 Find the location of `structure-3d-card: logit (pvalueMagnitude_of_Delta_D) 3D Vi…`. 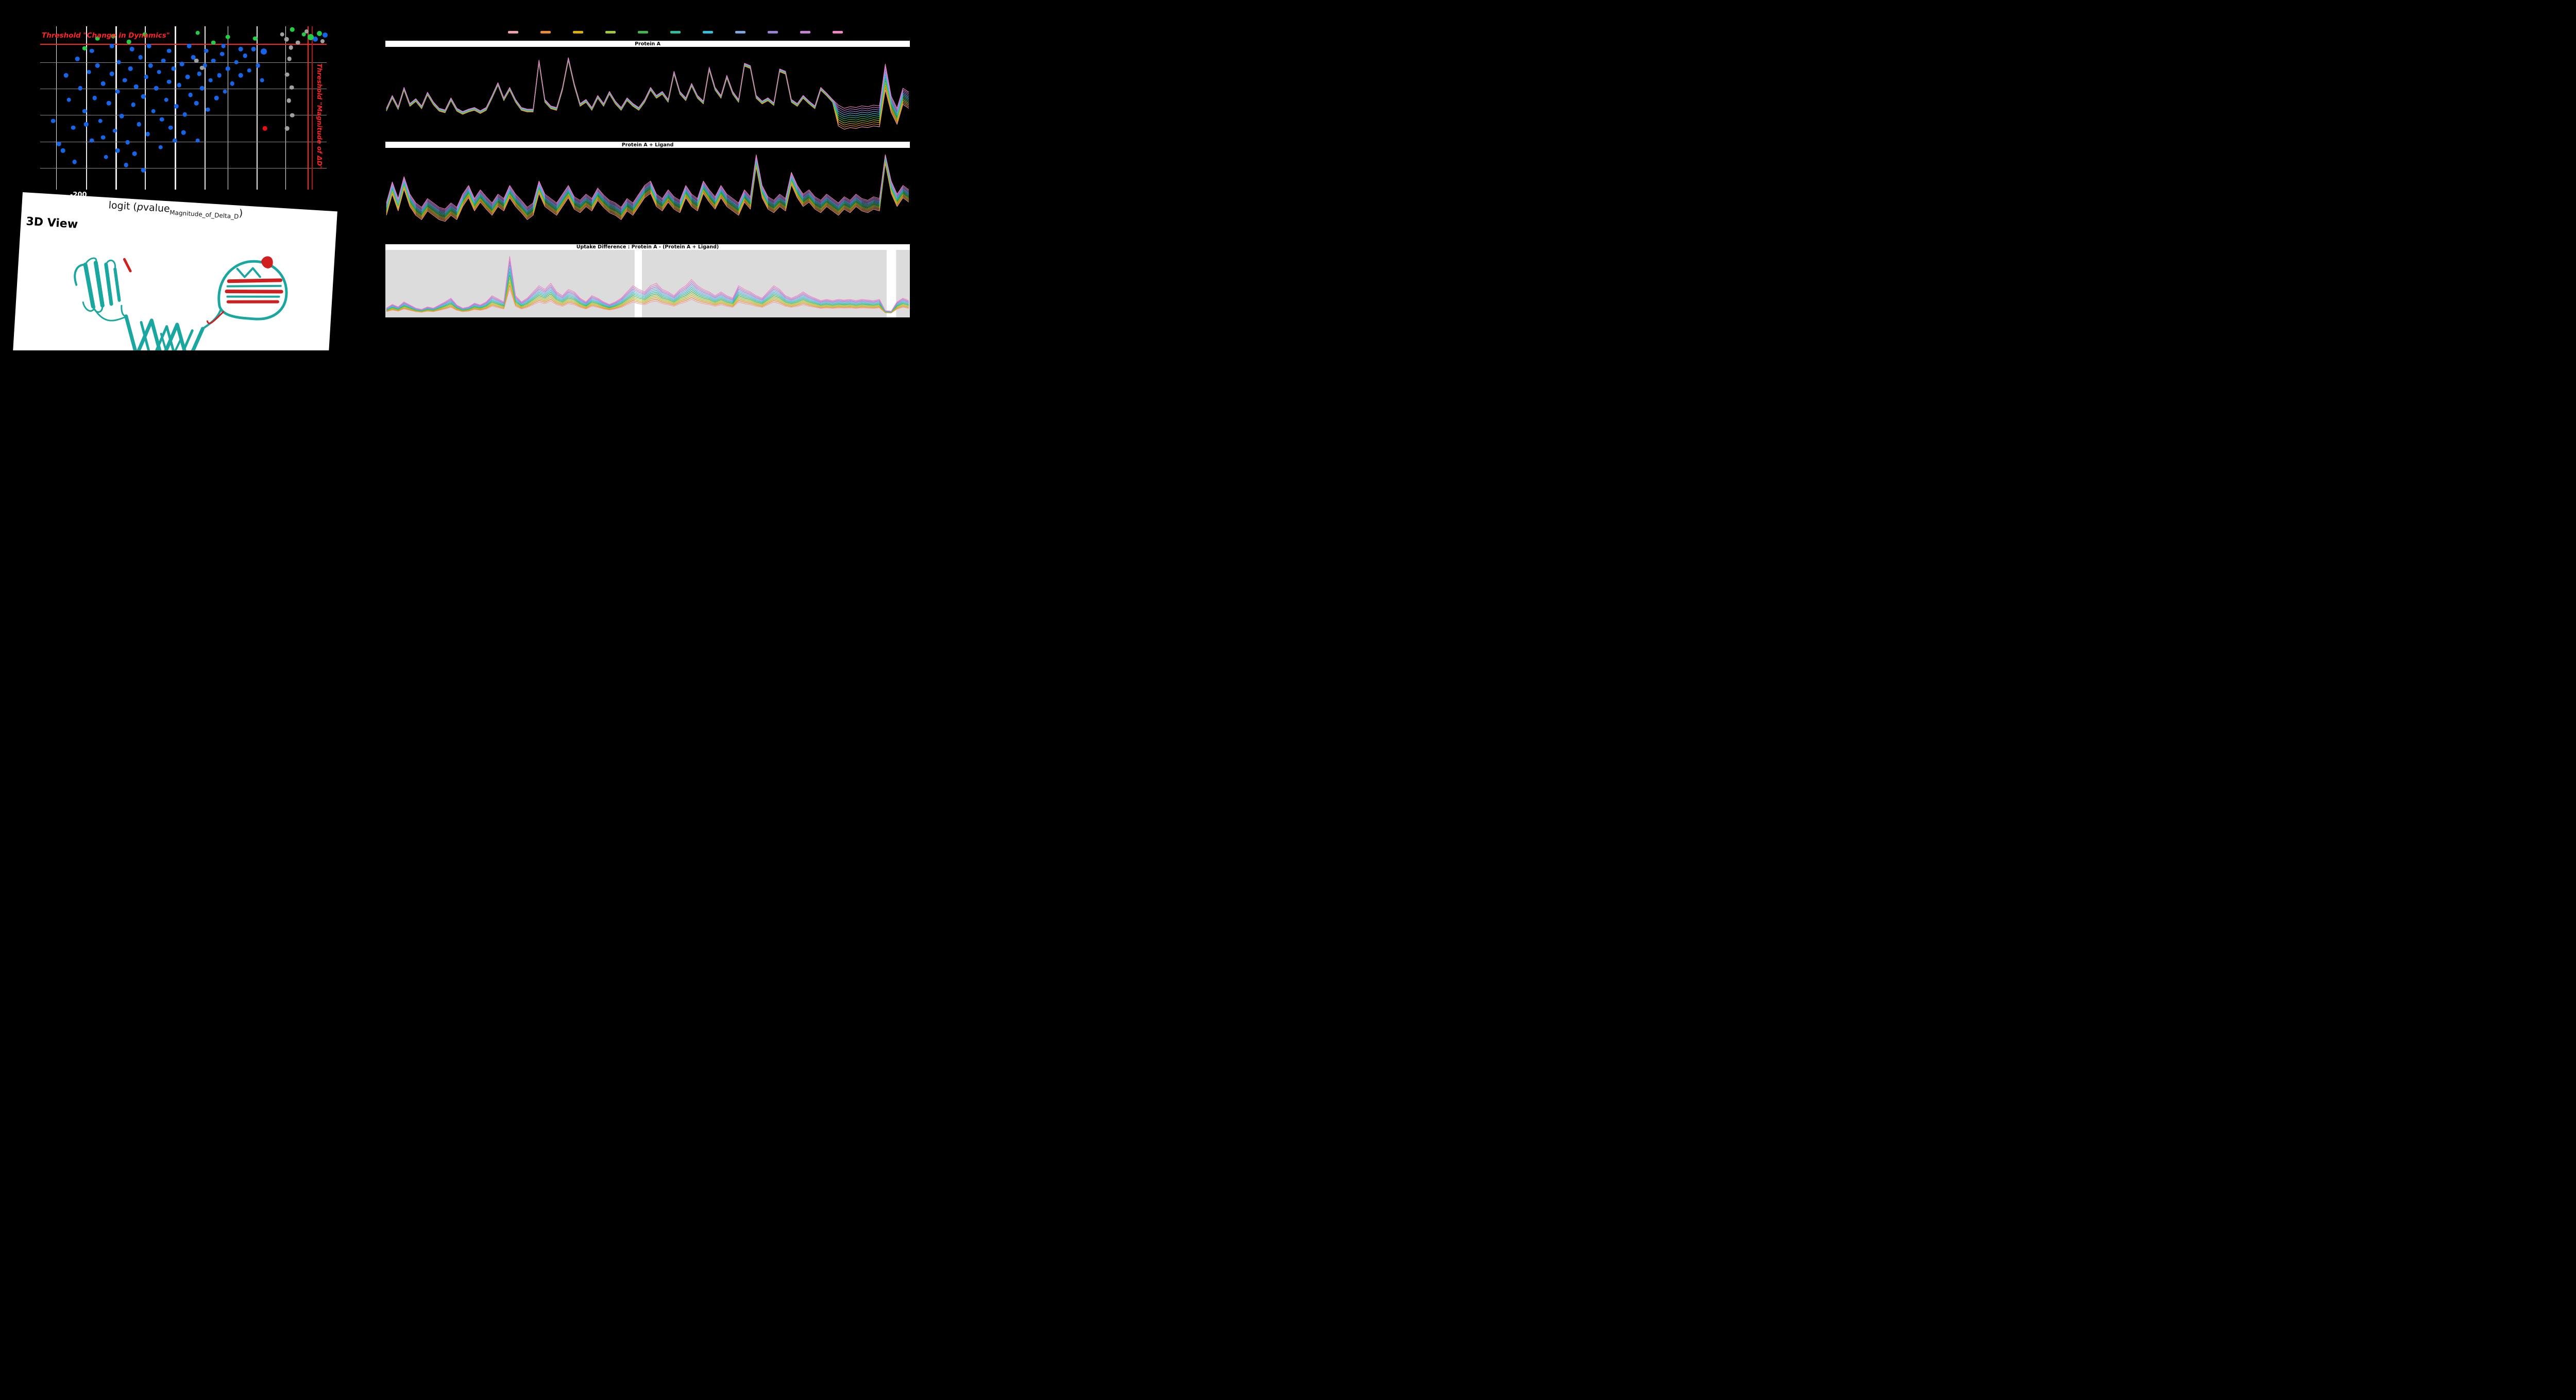

structure-3d-card: logit (pvalueMagnitude_of_Delta_D) 3D Vi… is located at coordinates (174, 271).